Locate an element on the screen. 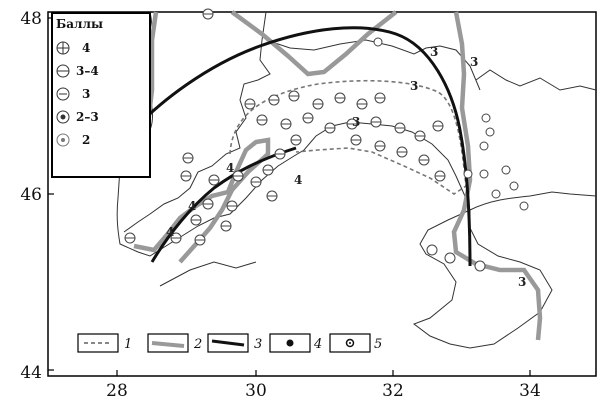 This screenshot has height=402, width=601. legend-line-label: 5 is located at coordinates (378, 344).